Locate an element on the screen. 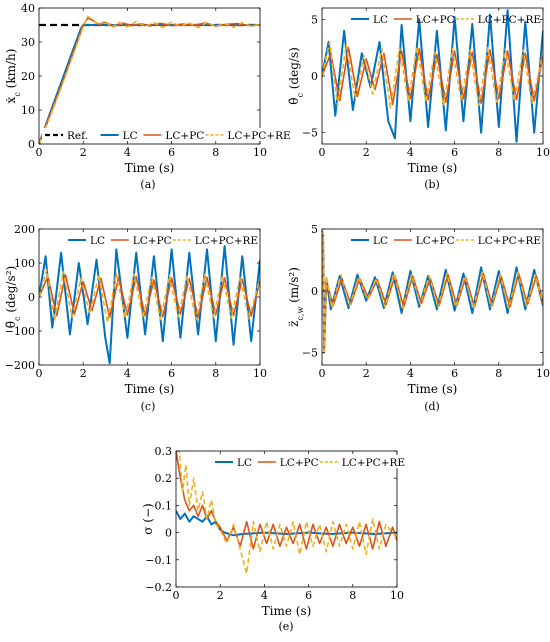 This screenshot has height=642, width=550. y-axis-label: ẋc (km/h) is located at coordinates (13, 76).